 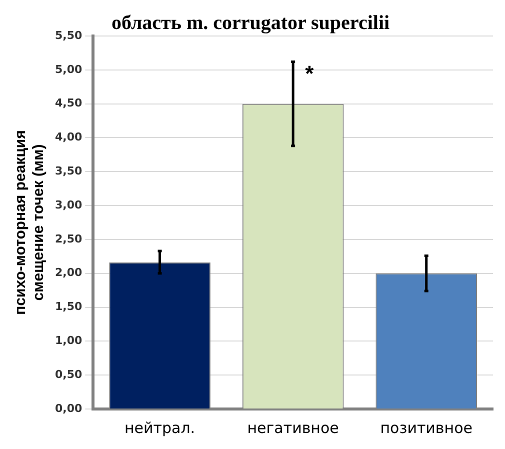 I want to click on x-tick-label: негативное, so click(x=293, y=427).